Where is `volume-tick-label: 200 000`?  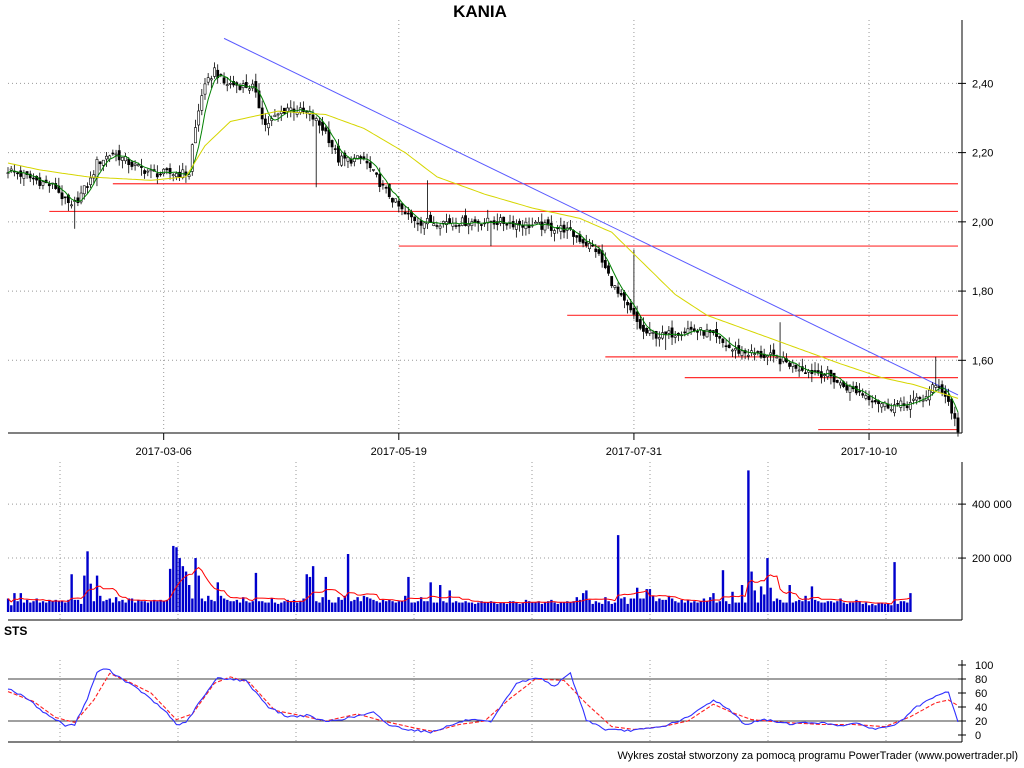 volume-tick-label: 200 000 is located at coordinates (992, 559).